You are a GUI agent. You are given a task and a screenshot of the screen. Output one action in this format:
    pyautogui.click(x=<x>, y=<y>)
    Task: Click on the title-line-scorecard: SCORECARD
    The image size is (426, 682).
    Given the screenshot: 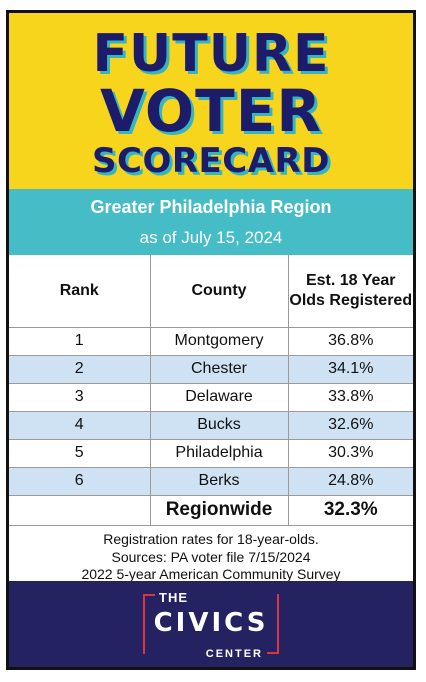 What is the action you would take?
    pyautogui.click(x=211, y=161)
    